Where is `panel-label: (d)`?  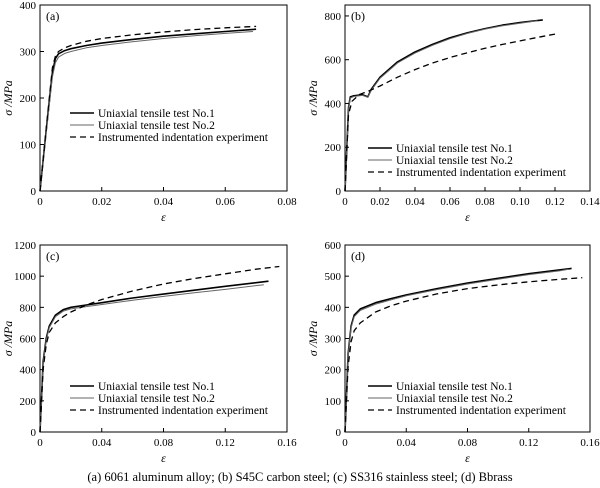 panel-label: (d) is located at coordinates (358, 256).